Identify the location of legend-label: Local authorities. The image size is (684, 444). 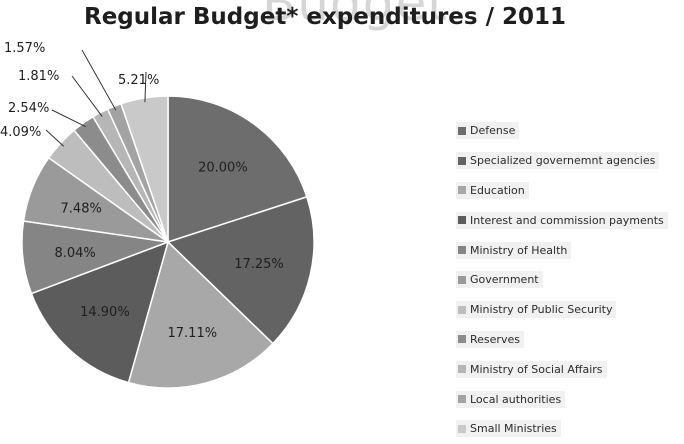
(516, 399).